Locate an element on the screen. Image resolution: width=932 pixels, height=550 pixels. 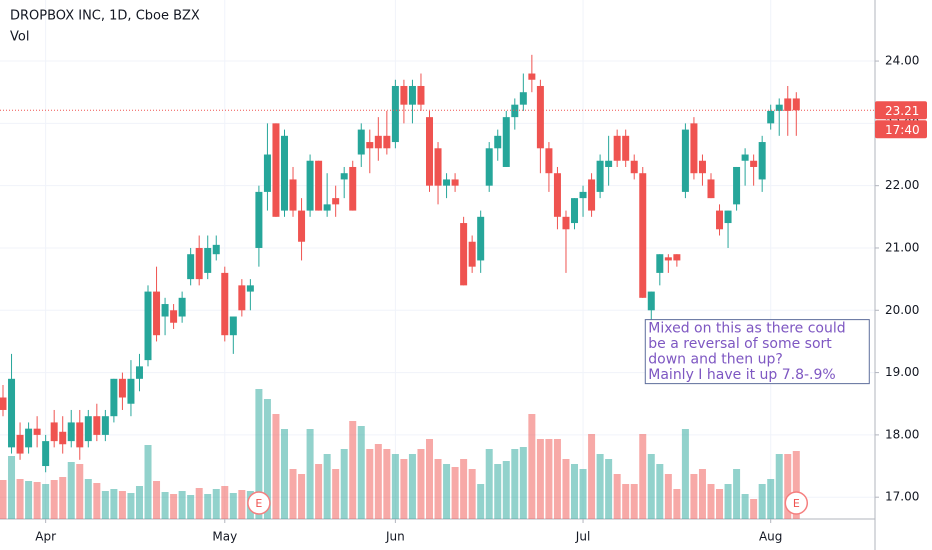
x-tick-label: Aug is located at coordinates (770, 537).